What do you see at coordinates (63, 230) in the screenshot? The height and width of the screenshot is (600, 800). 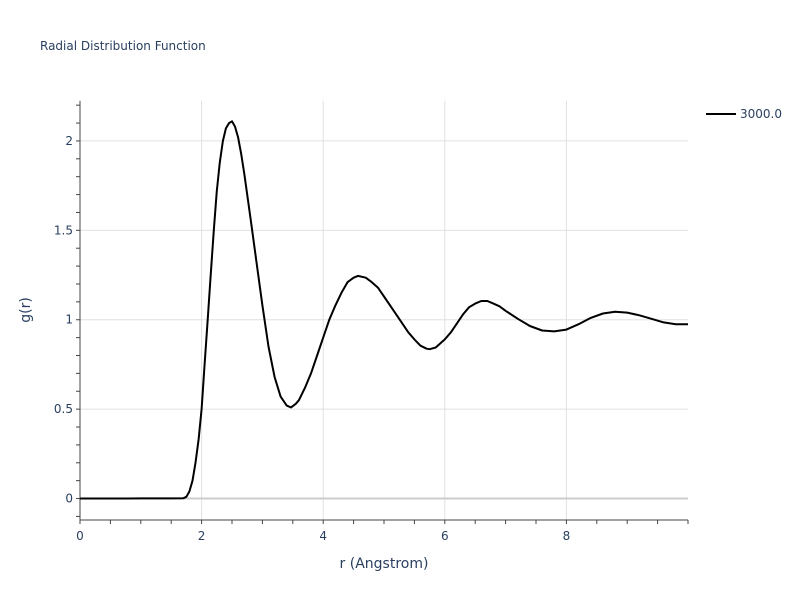 I see `y-tick-label: 1.5` at bounding box center [63, 230].